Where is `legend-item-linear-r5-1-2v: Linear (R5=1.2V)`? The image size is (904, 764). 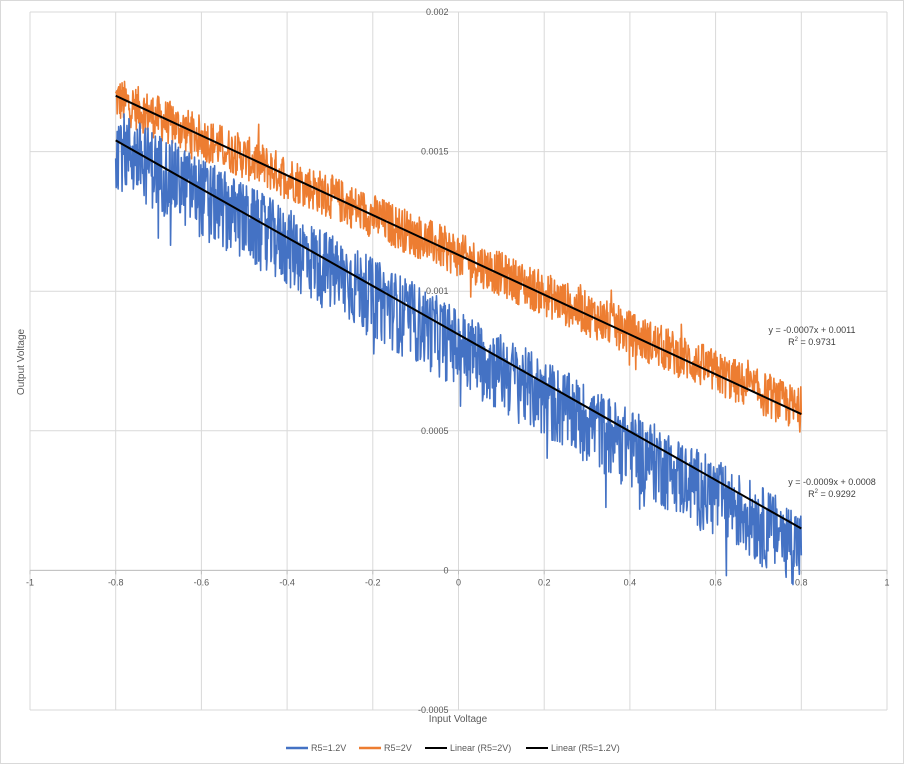
legend-item-linear-r5-1-2v: Linear (R5=1.2V) is located at coordinates (573, 748).